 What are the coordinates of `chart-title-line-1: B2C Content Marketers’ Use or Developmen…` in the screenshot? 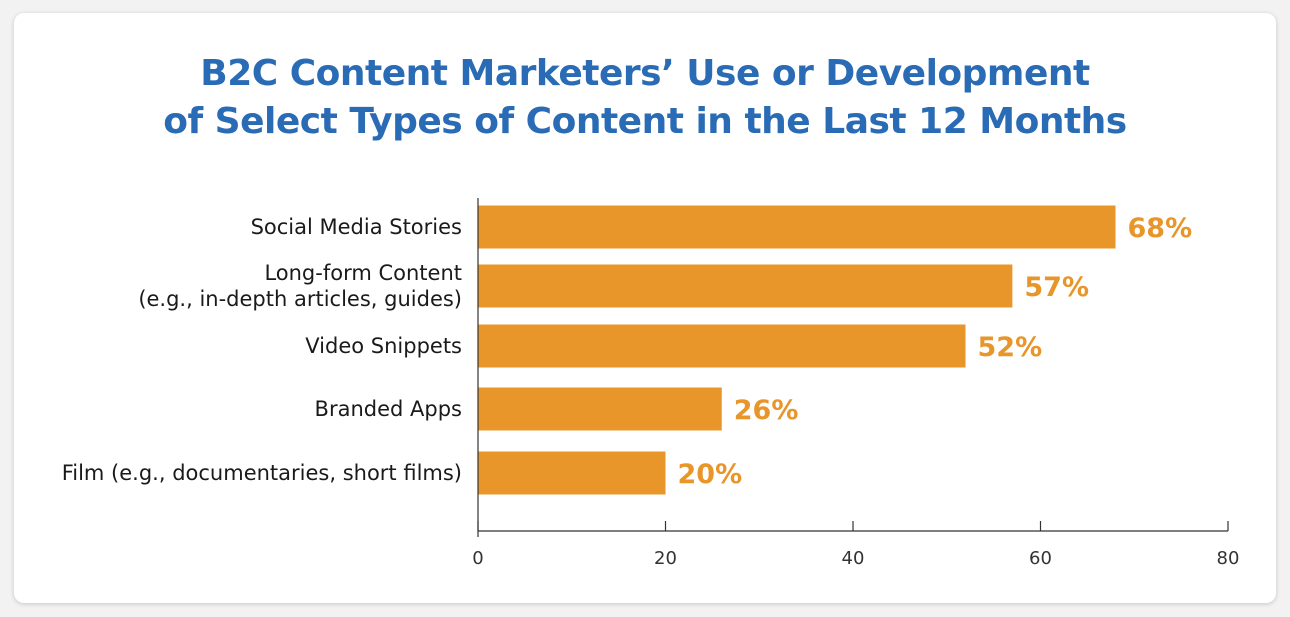 It's located at (645, 73).